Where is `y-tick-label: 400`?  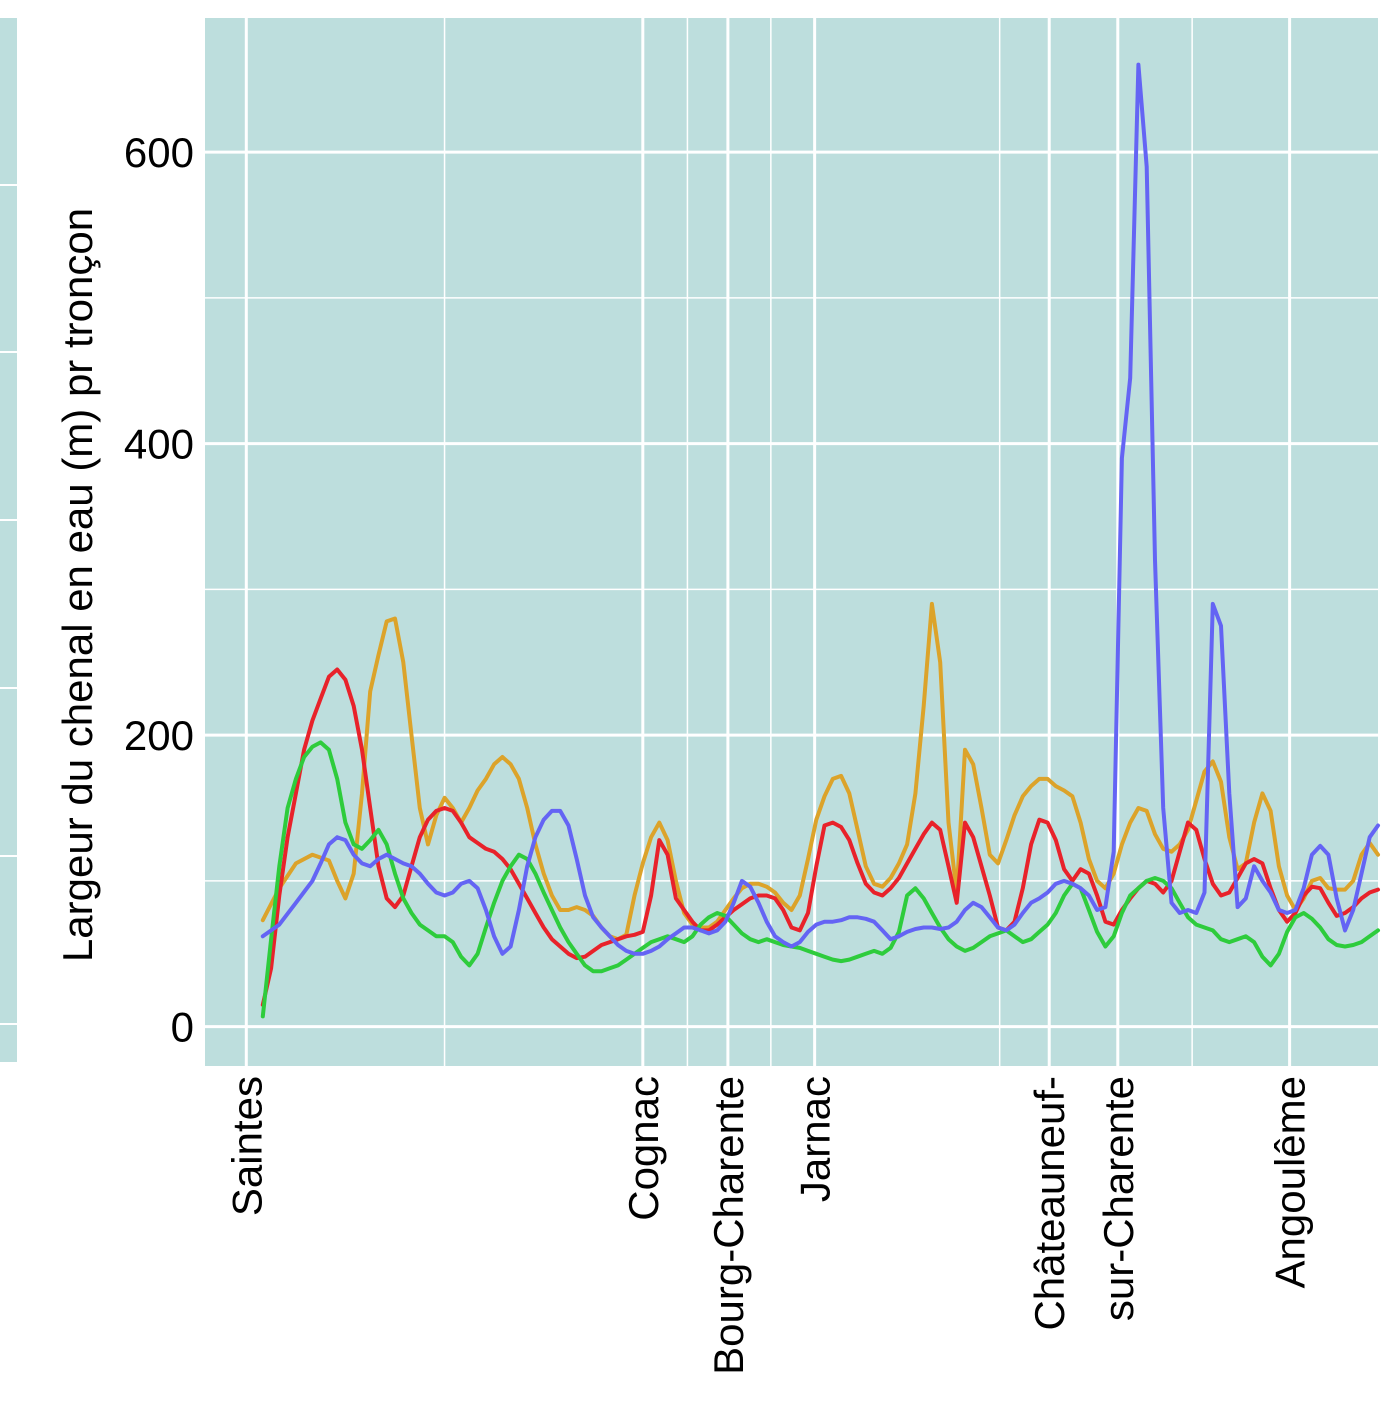 y-tick-label: 400 is located at coordinates (159, 444).